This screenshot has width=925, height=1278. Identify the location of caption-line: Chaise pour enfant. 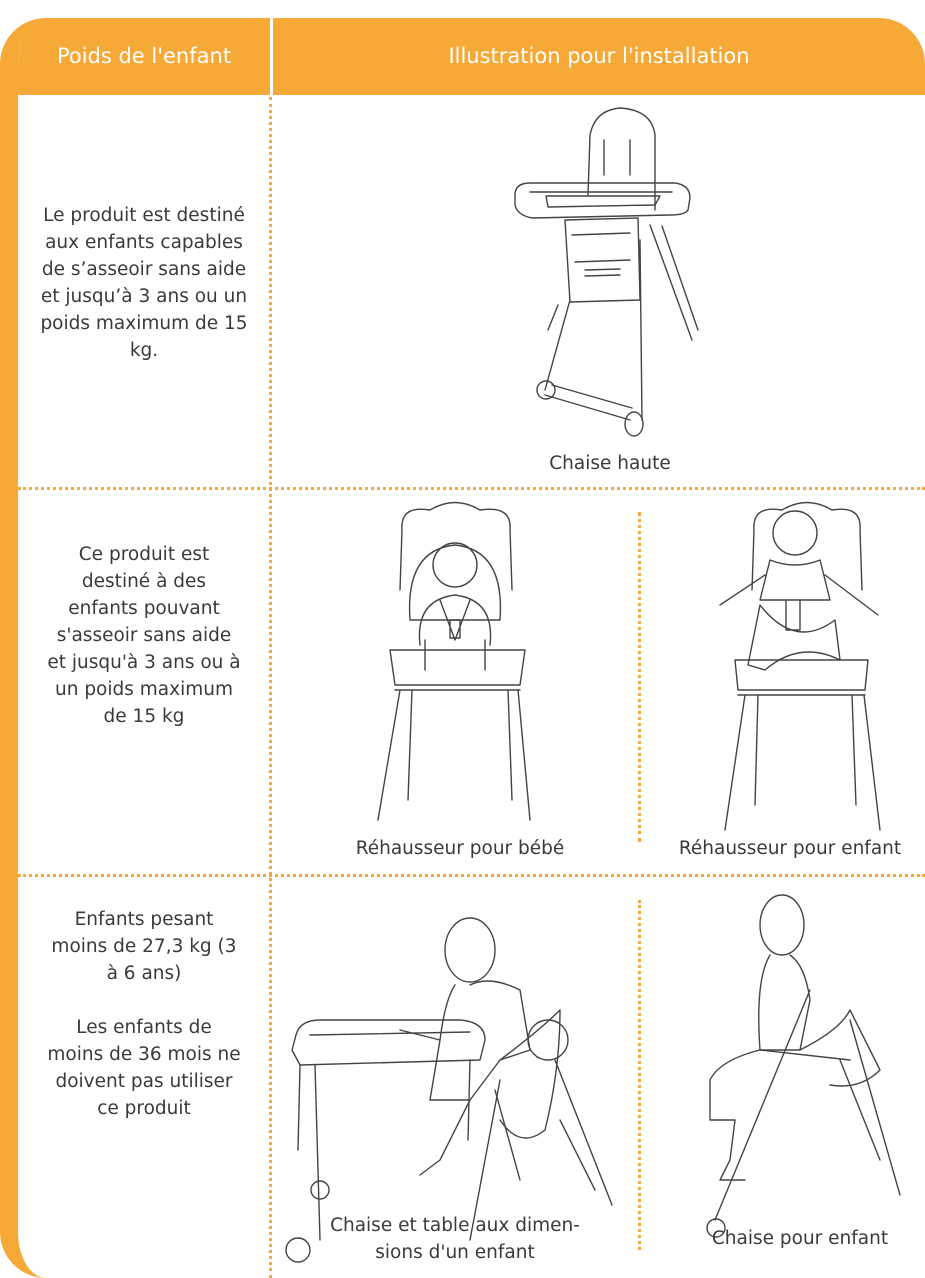
(800, 1238).